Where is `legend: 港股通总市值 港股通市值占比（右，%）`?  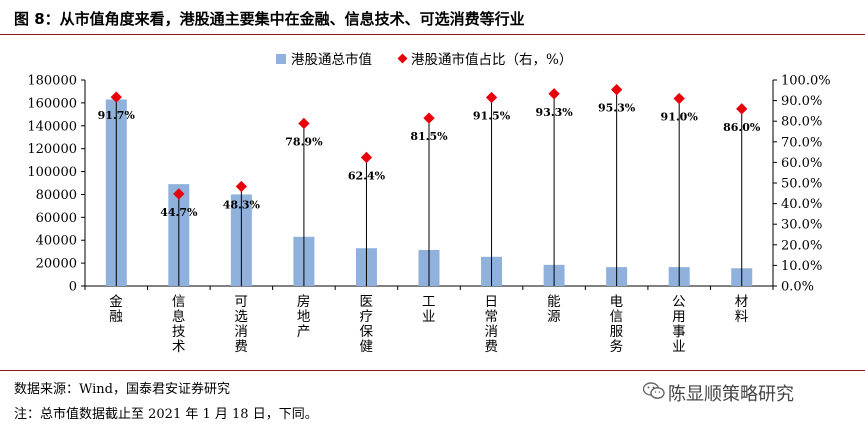 legend: 港股通总市值 港股通市值占比（右，%） is located at coordinates (424, 59).